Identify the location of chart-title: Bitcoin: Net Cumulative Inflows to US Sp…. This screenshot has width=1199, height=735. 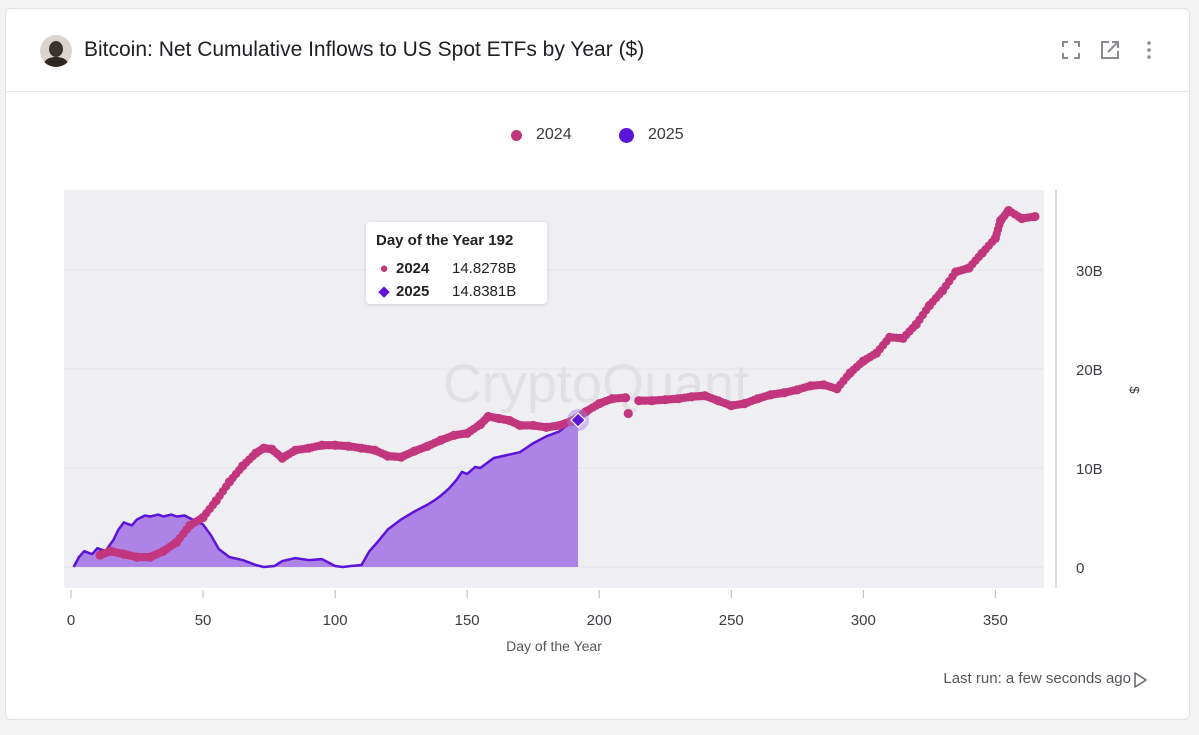
(364, 49).